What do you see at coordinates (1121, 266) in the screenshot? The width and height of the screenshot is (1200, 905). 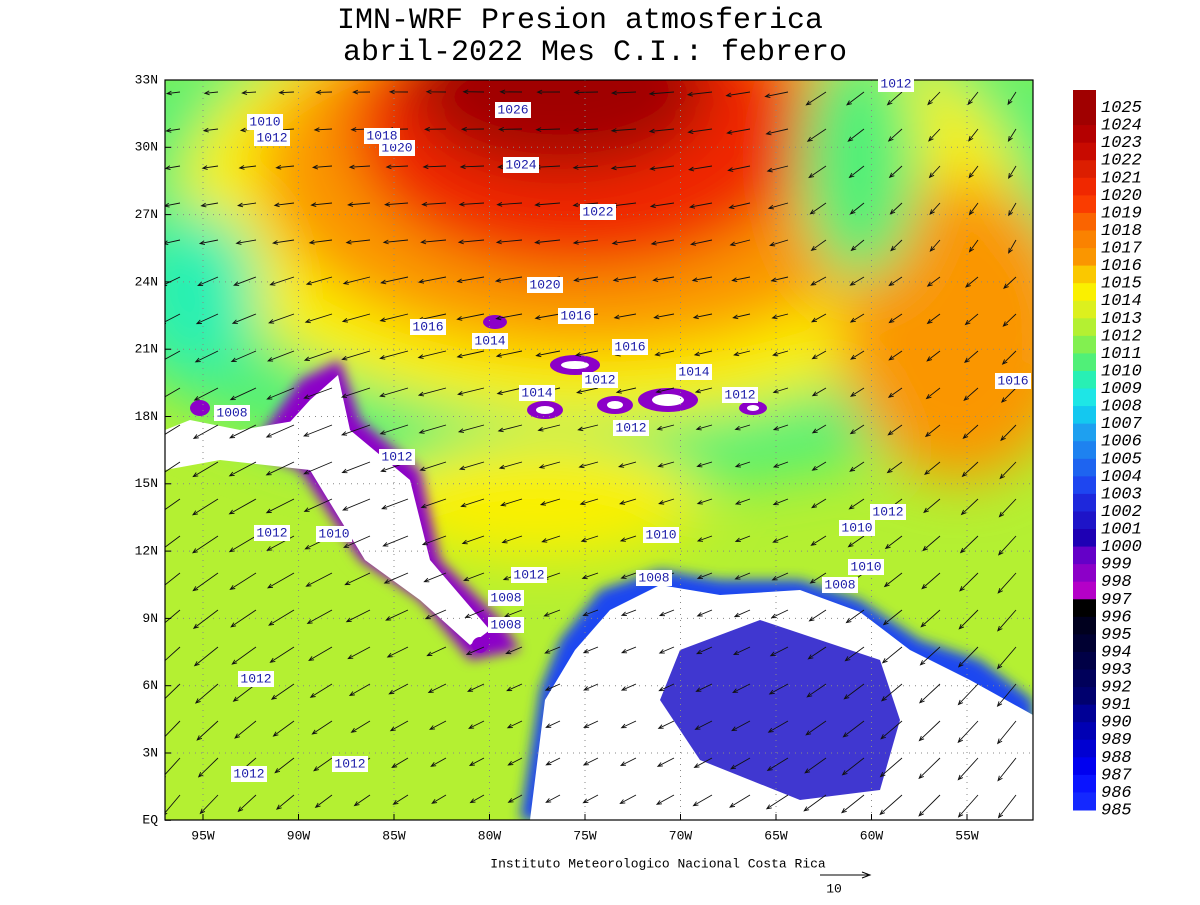 I see `colorbar-label: 1016` at bounding box center [1121, 266].